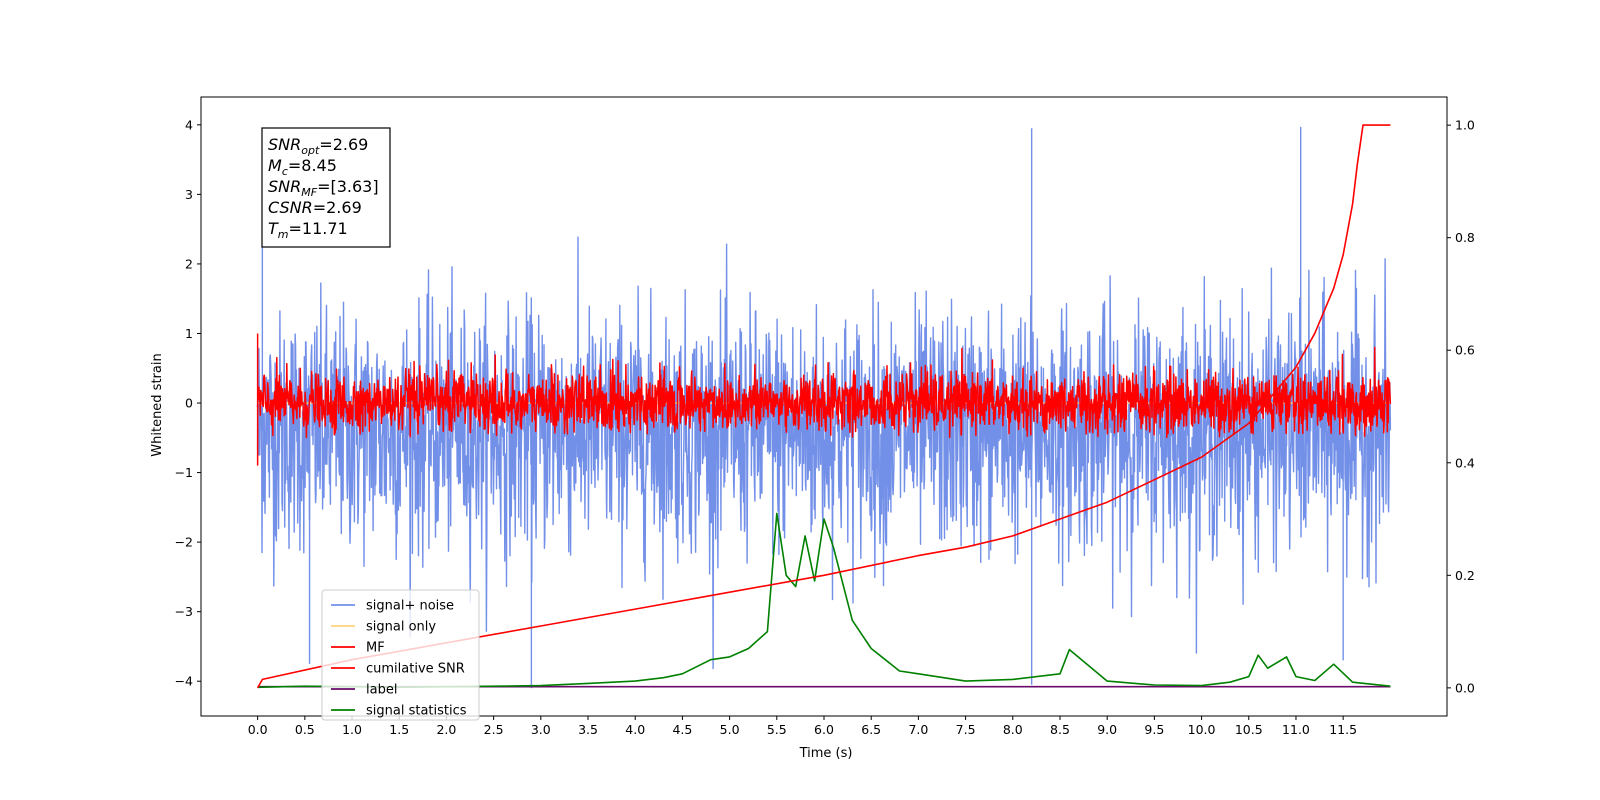 The height and width of the screenshot is (800, 1600). I want to click on stats-line: SNRopt=2.69, so click(318, 146).